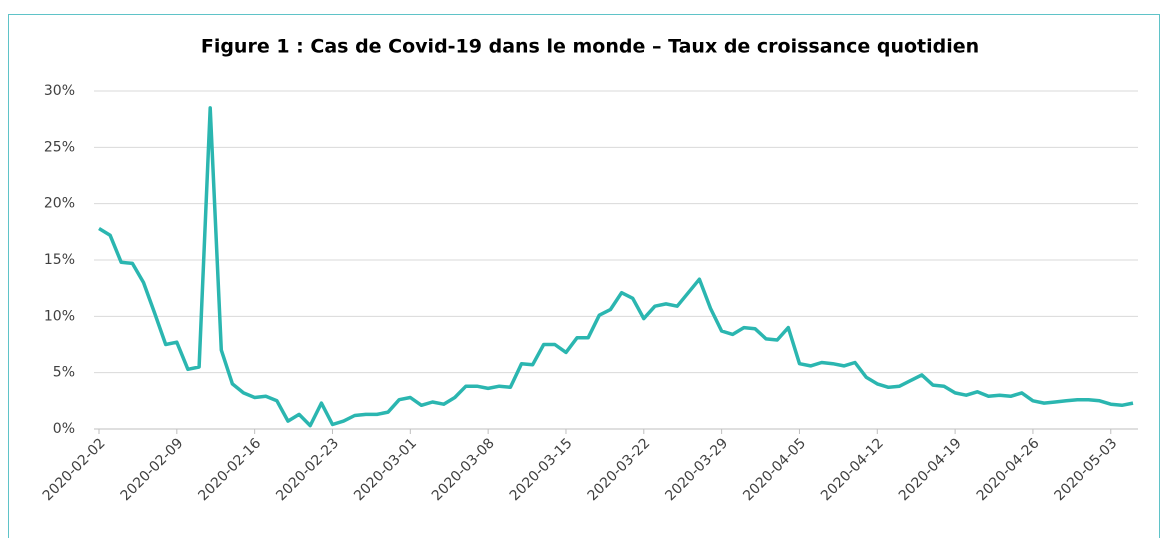 This screenshot has height=538, width=1161. Describe the element at coordinates (64, 429) in the screenshot. I see `y-tick-label: 0%` at that location.